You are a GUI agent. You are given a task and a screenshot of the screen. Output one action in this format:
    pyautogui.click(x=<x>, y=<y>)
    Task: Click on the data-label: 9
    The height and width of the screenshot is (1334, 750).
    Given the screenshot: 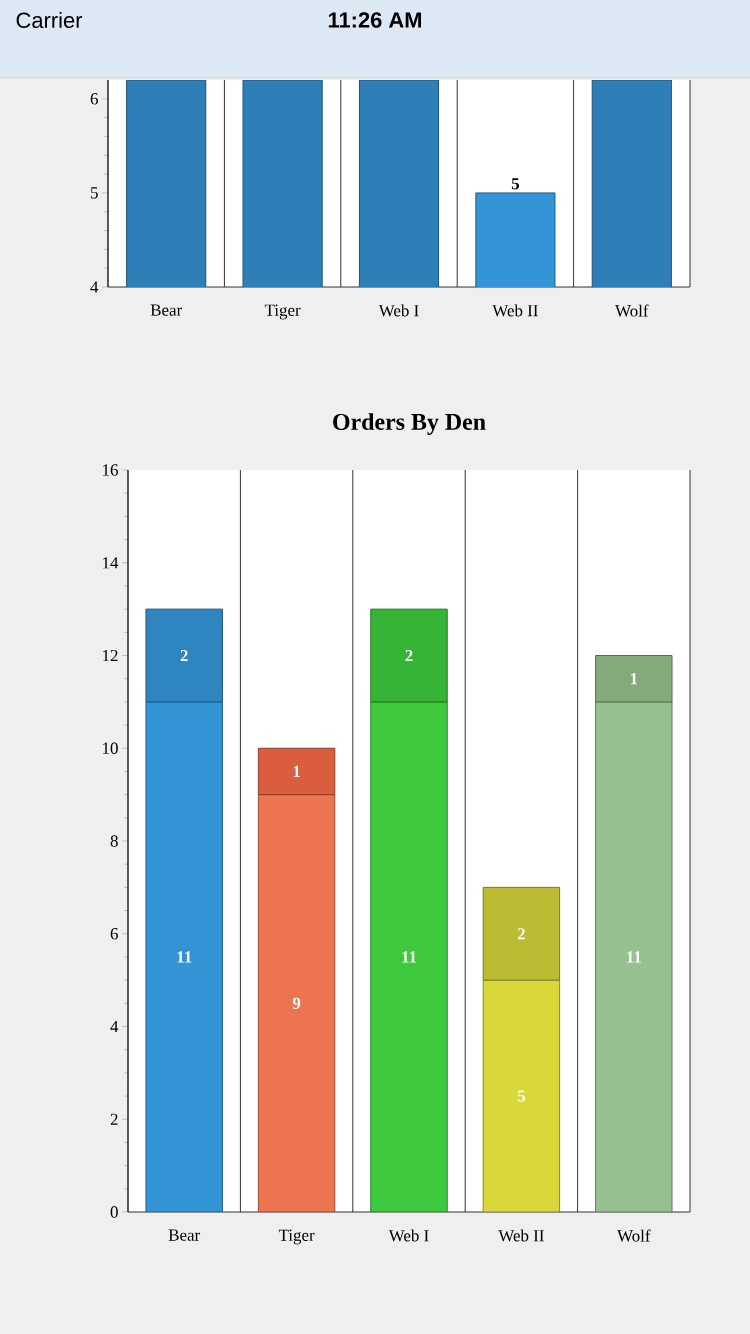 What is the action you would take?
    pyautogui.click(x=296, y=1003)
    